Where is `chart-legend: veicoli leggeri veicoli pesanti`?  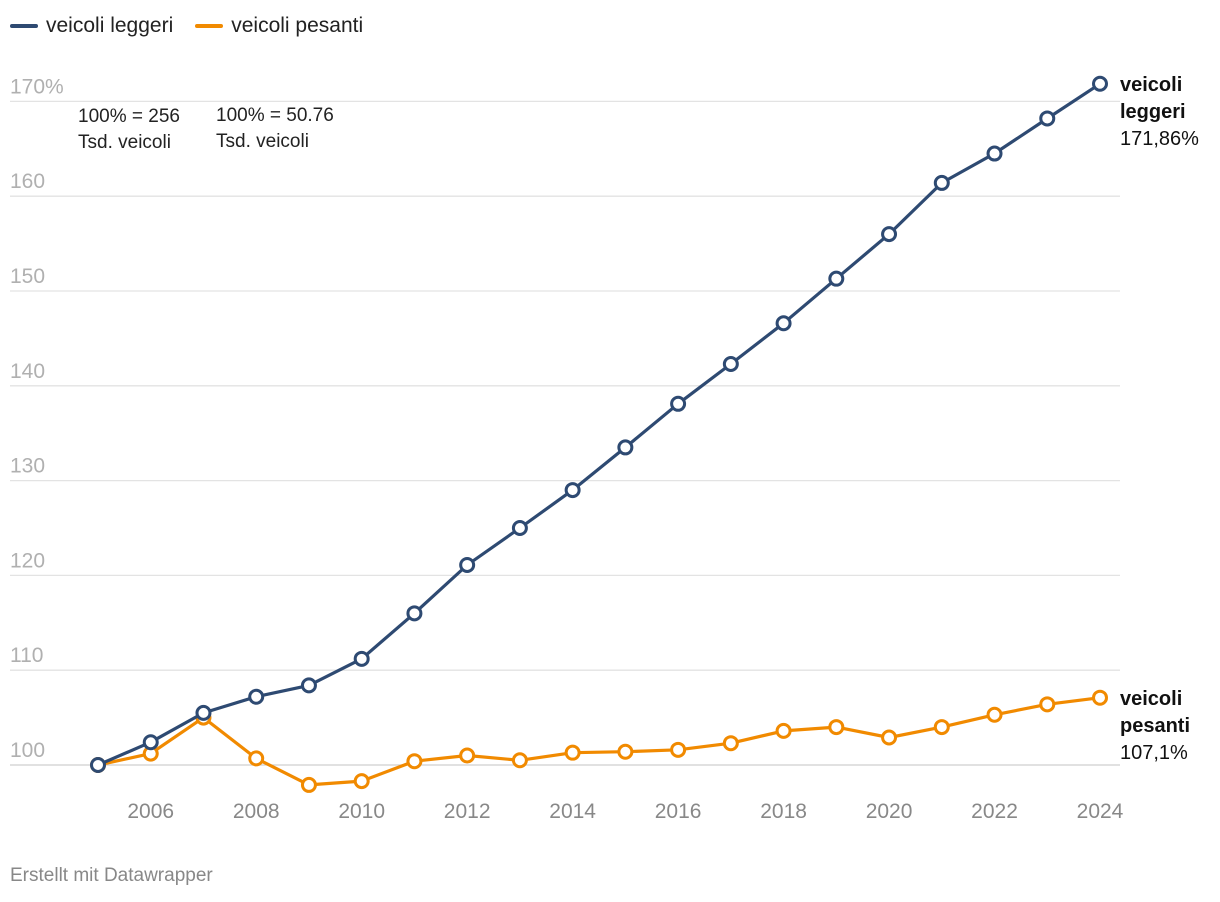 chart-legend: veicoli leggeri veicoli pesanti is located at coordinates (186, 26).